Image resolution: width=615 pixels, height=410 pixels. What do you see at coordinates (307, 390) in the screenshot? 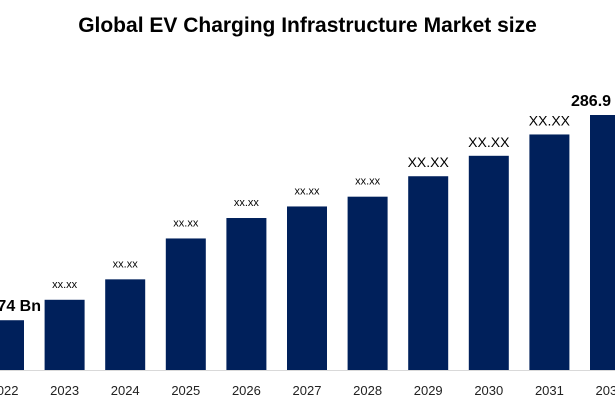
I see `x-tick-label: 2027` at bounding box center [307, 390].